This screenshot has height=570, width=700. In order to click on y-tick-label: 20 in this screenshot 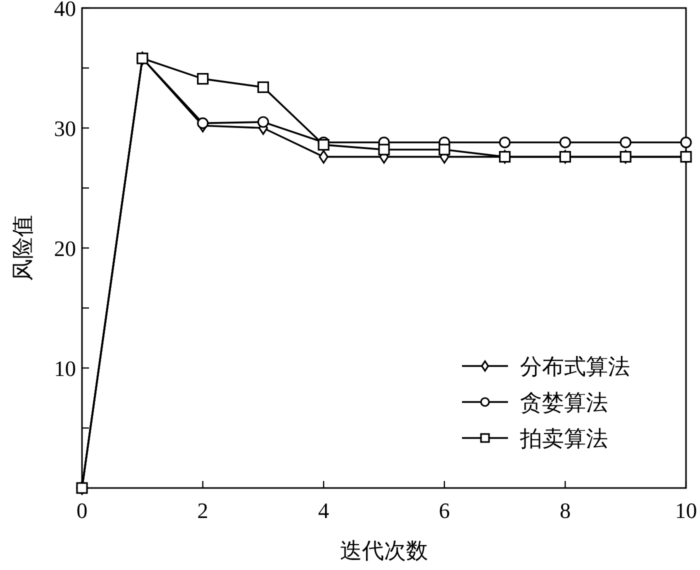, I will do `click(65, 248)`.